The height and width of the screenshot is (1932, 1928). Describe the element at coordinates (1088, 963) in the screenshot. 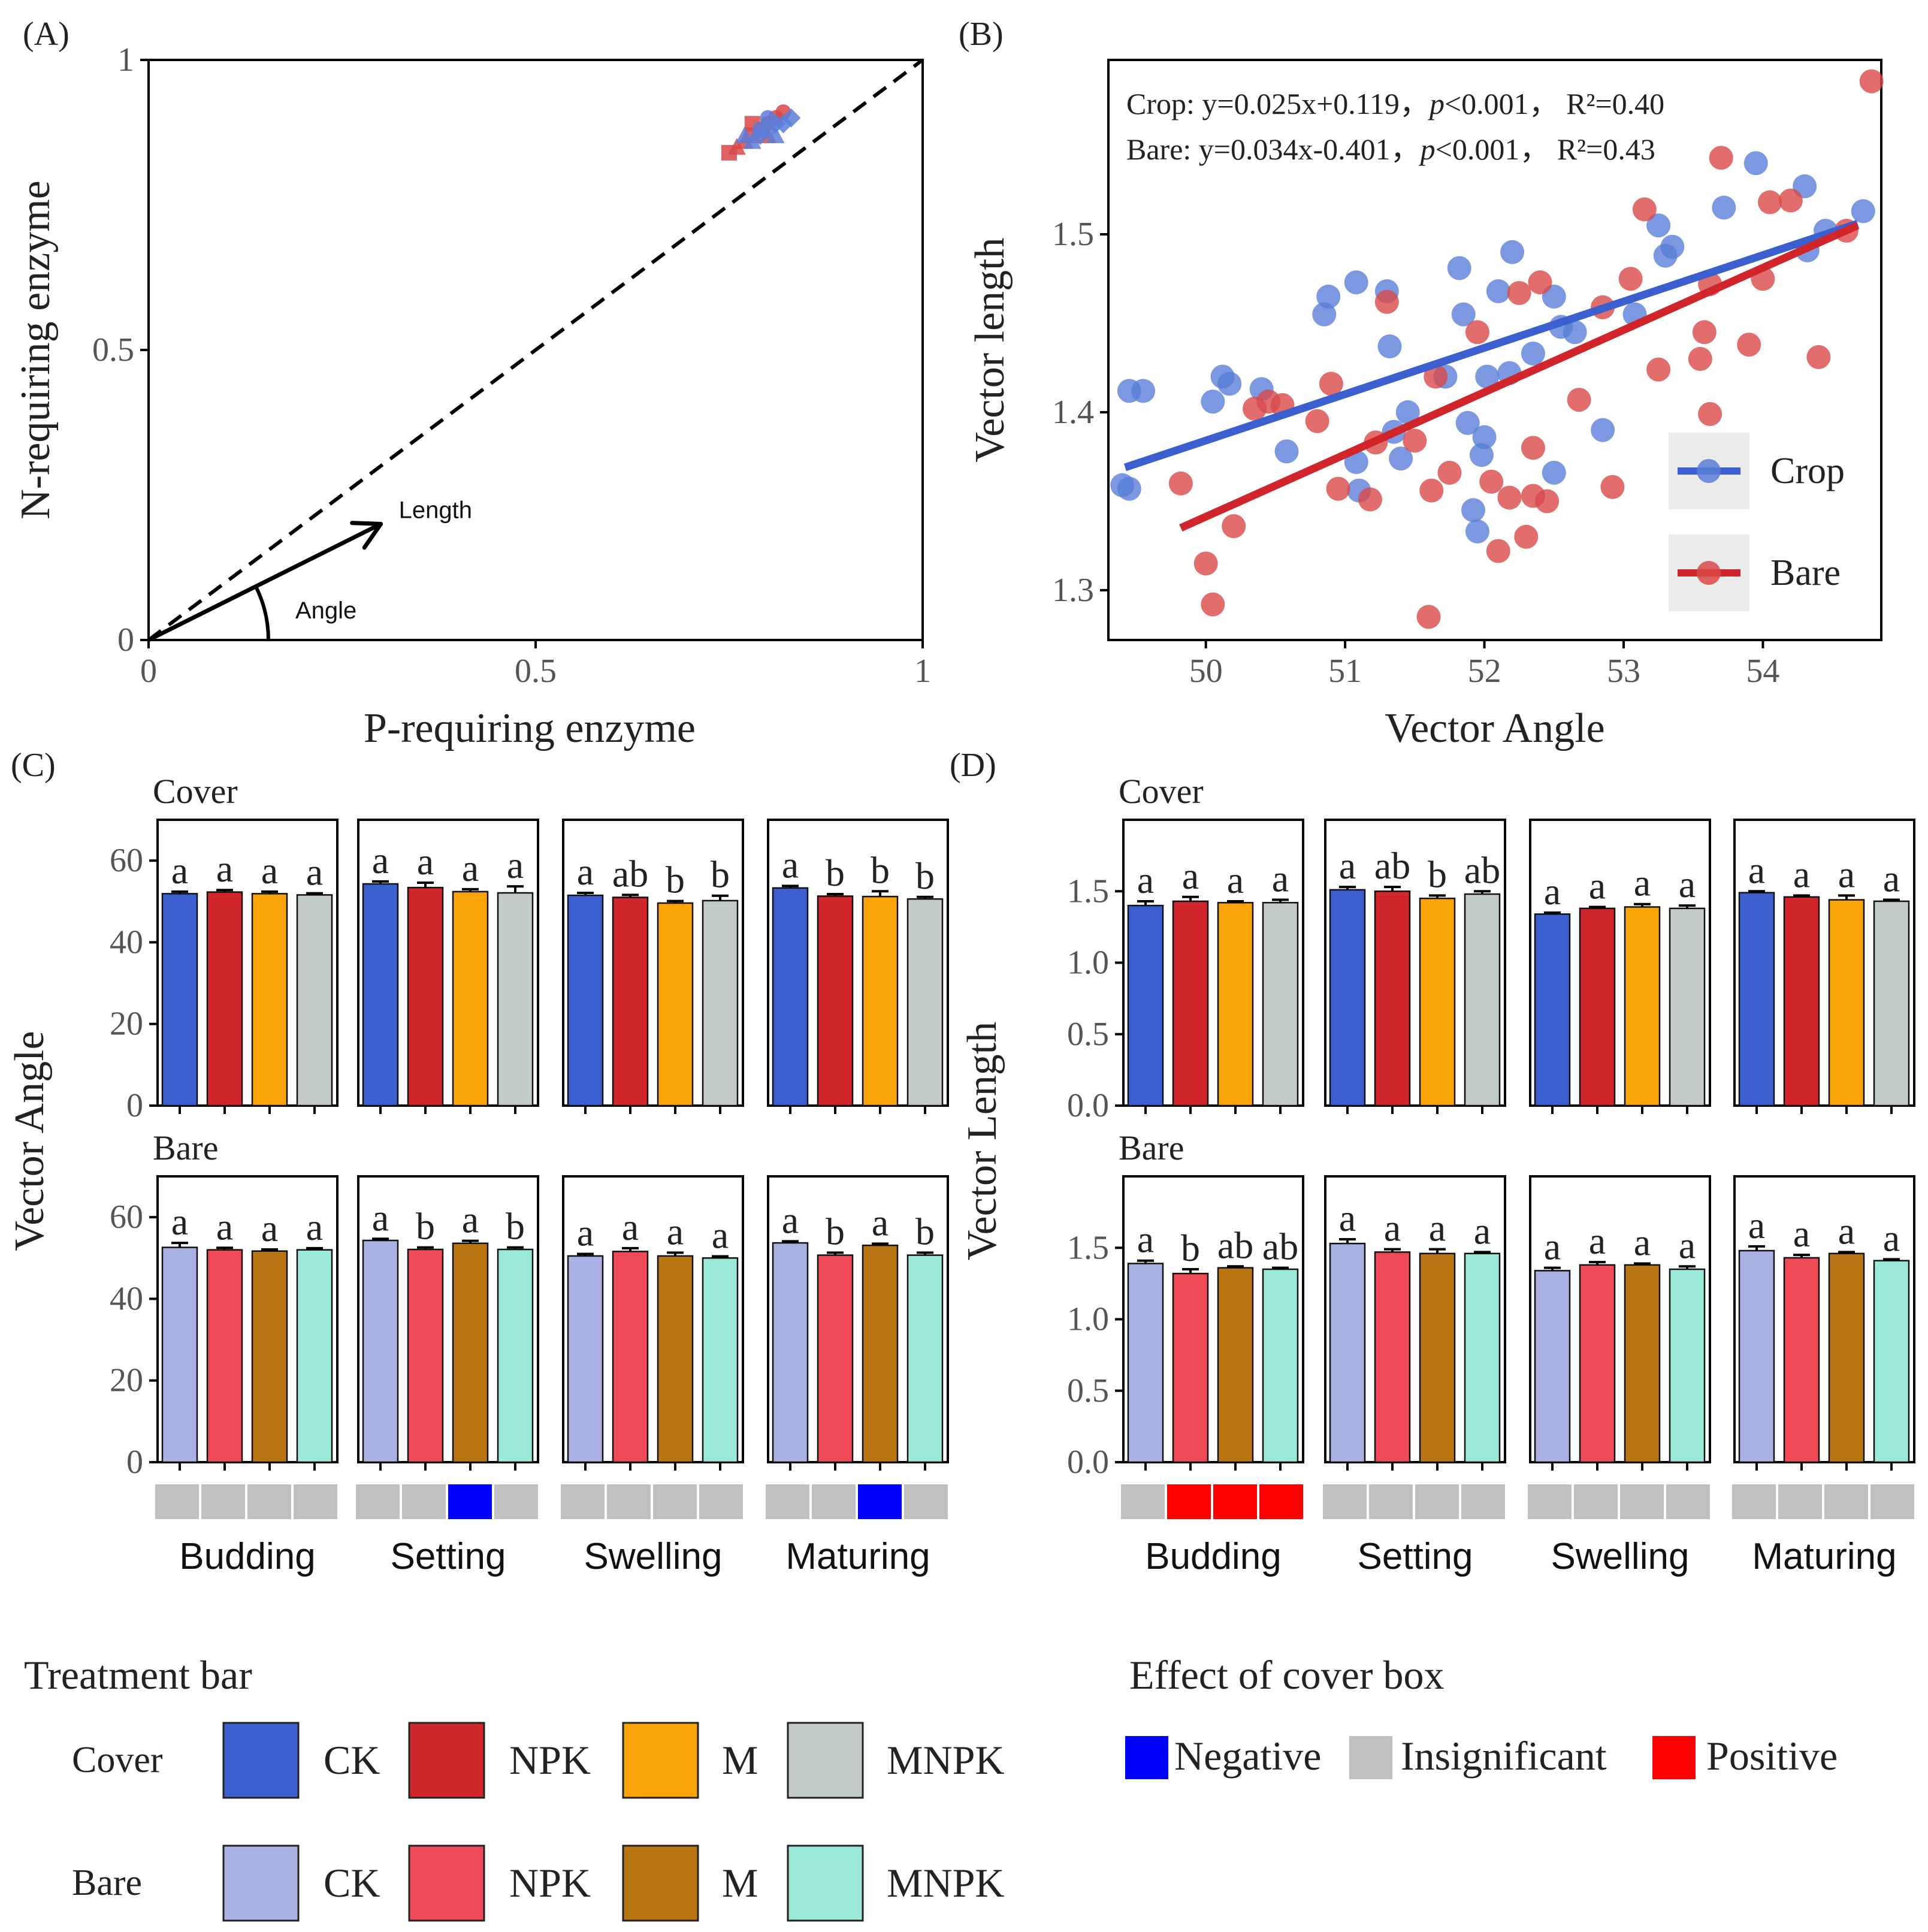

I see `y-tick-label: 1.0` at that location.